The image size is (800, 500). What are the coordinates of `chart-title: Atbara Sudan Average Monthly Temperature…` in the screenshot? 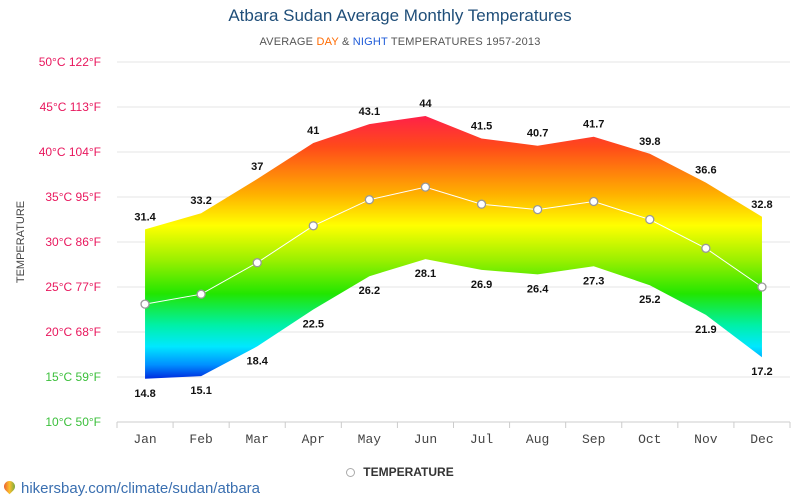 It's located at (400, 15).